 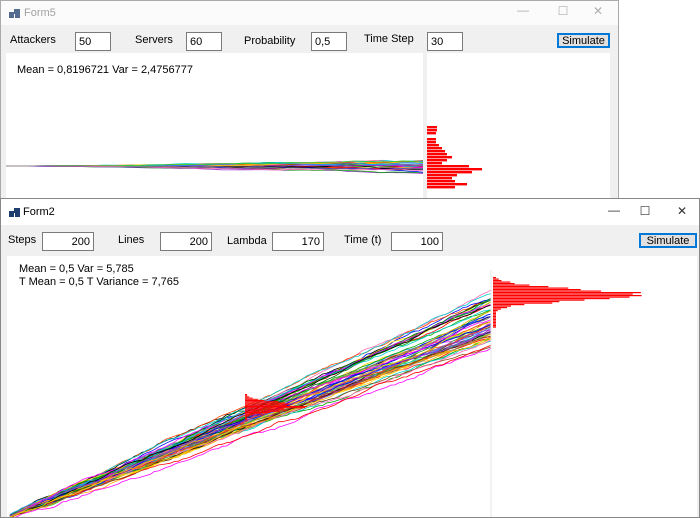 I want to click on form2-title-bar: Form2 — ☐ ✕, so click(x=350, y=212).